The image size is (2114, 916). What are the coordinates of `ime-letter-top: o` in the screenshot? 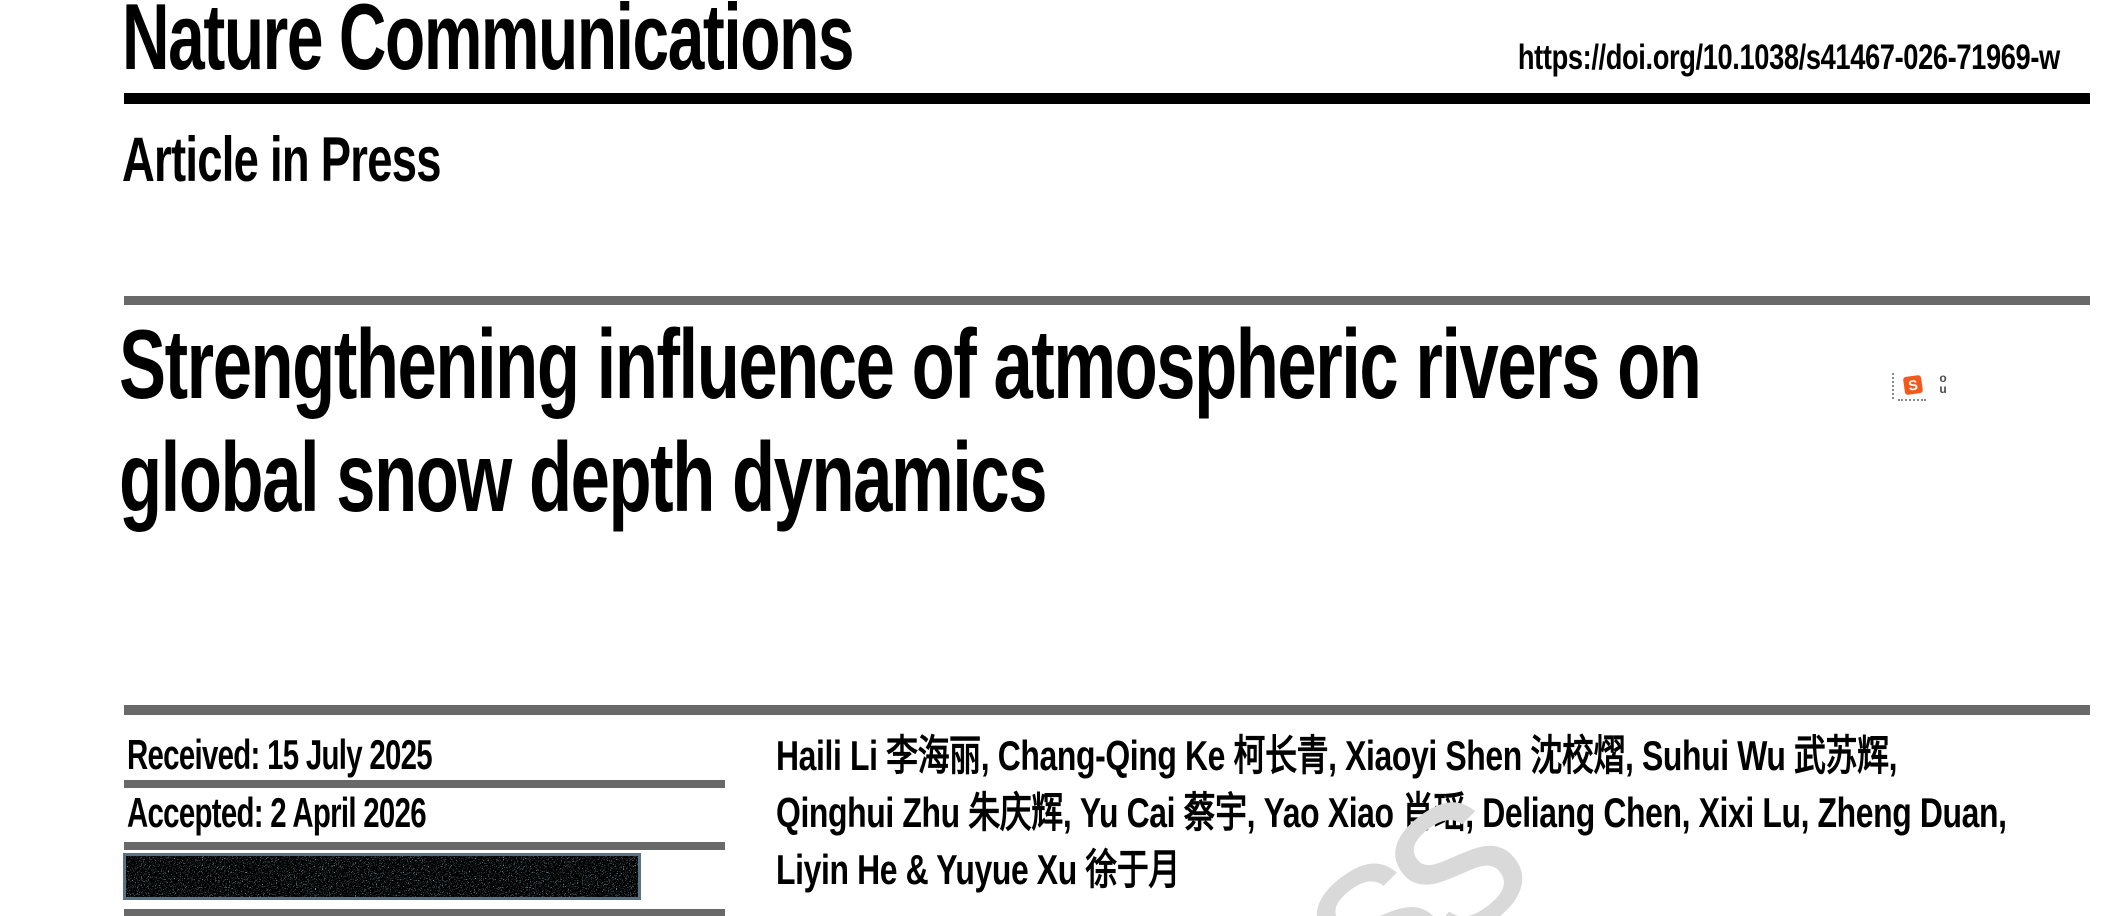 It's located at (1943, 378).